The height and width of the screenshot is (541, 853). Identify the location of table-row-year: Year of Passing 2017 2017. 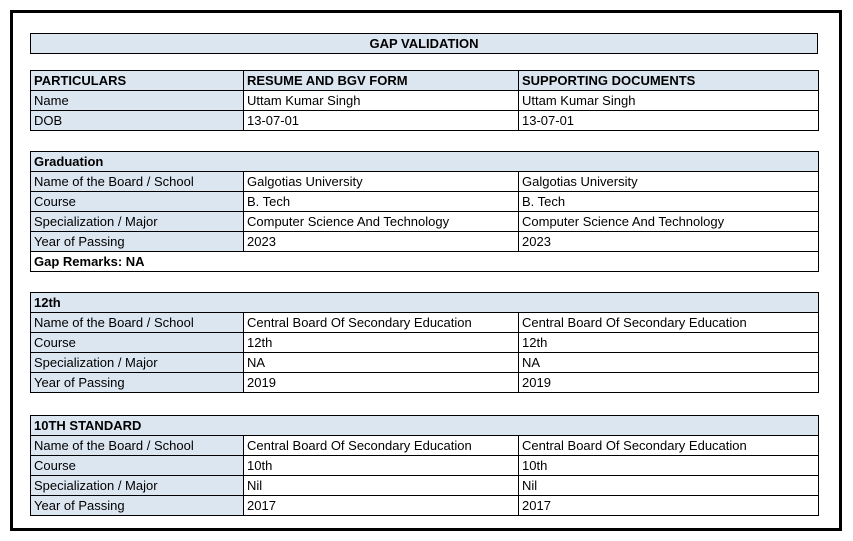
(425, 505).